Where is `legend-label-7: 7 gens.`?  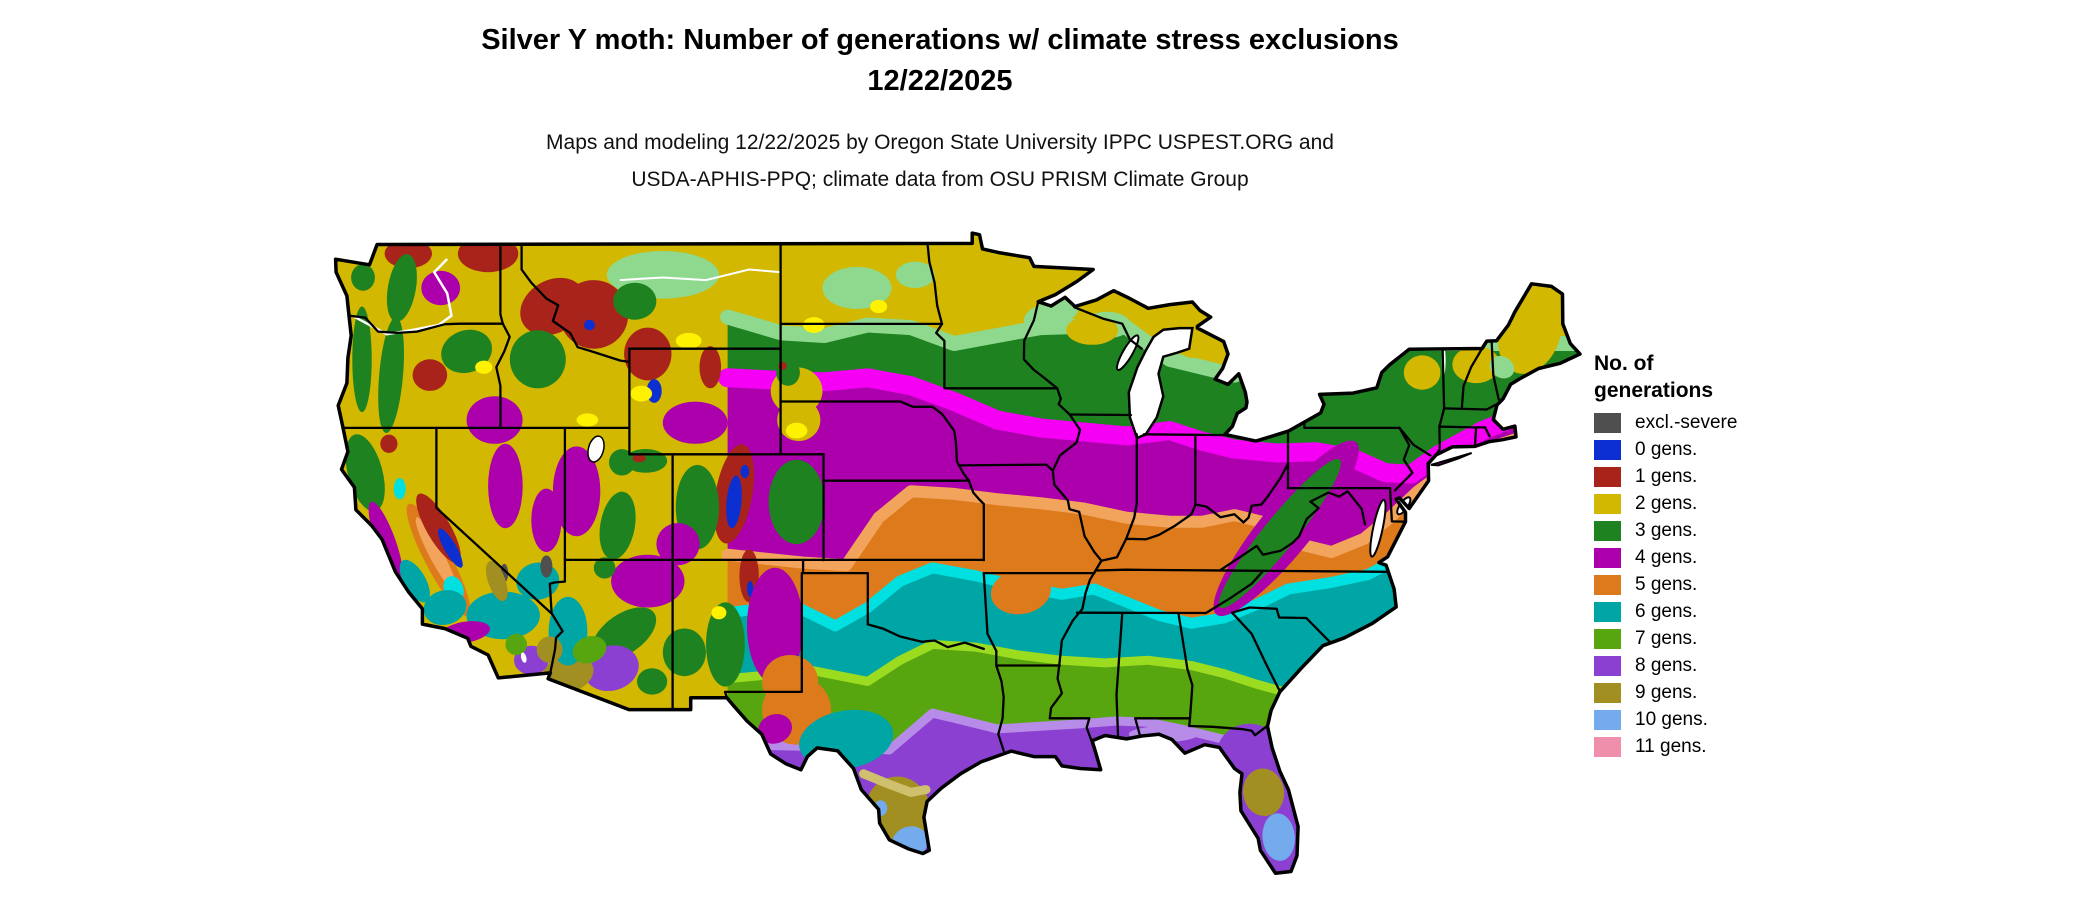
legend-label-7: 7 gens. is located at coordinates (1666, 638).